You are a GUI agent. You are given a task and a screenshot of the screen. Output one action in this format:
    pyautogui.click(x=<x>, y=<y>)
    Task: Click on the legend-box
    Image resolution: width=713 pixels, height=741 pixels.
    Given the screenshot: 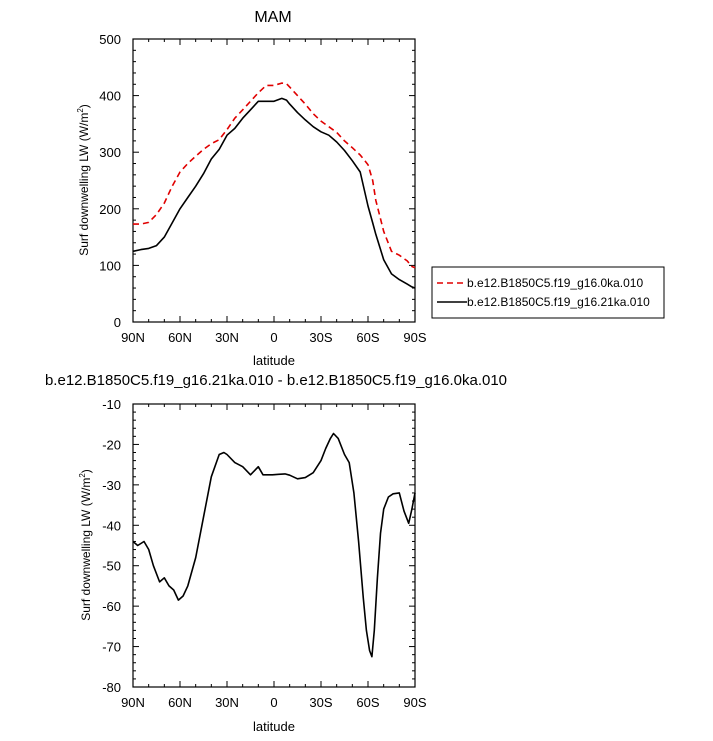 What is the action you would take?
    pyautogui.click(x=548, y=292)
    